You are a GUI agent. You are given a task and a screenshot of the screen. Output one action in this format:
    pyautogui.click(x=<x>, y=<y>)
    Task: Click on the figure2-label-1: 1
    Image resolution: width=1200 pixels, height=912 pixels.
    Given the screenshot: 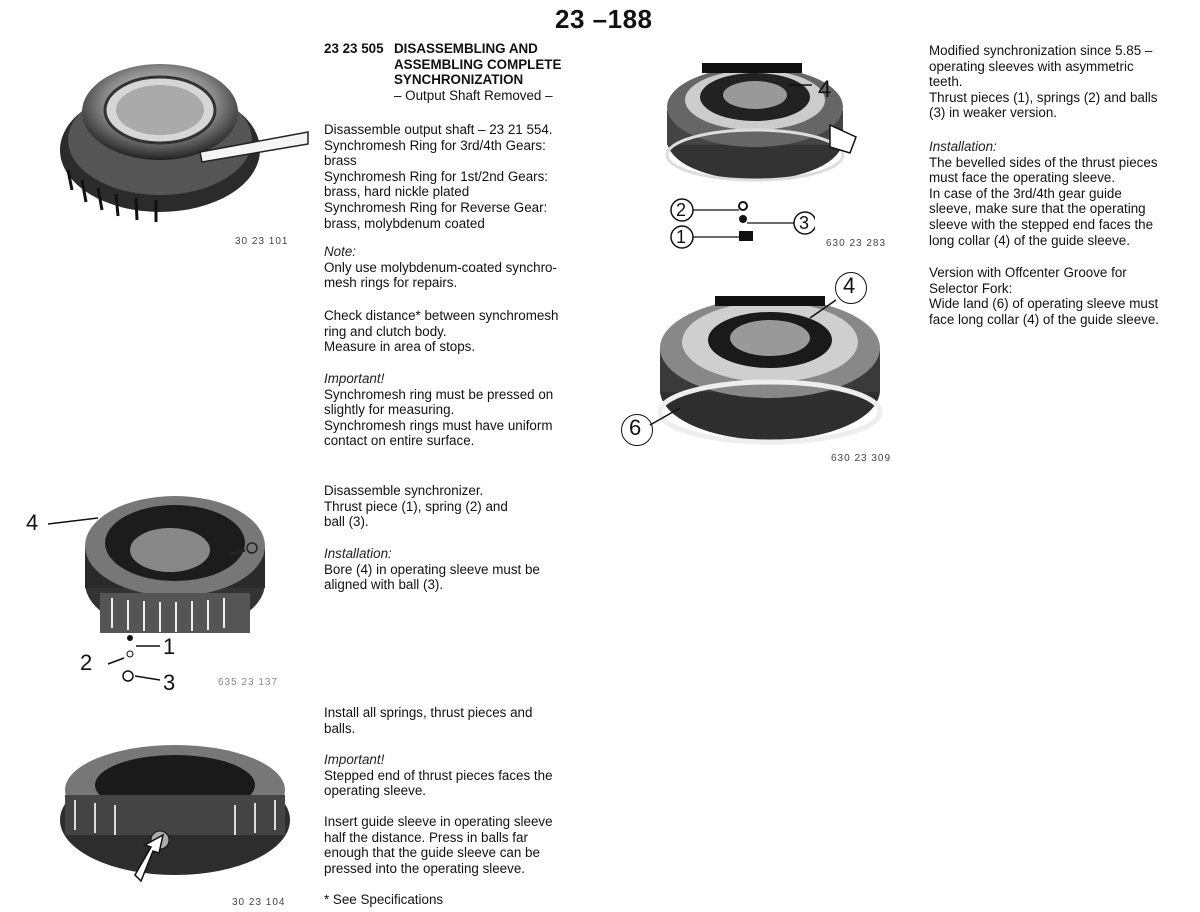 What is the action you would take?
    pyautogui.click(x=169, y=646)
    